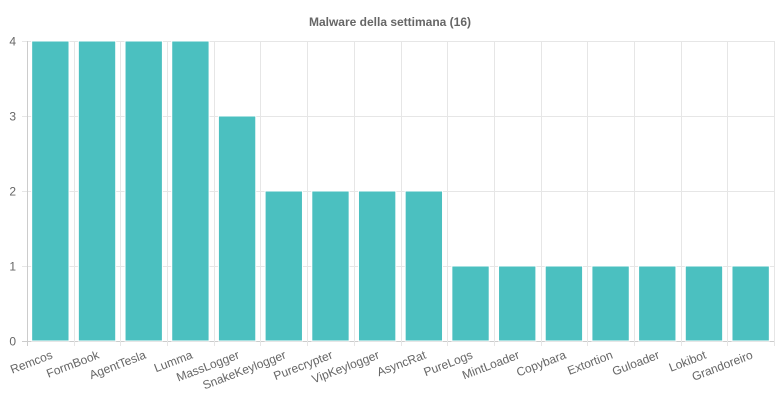 This screenshot has width=784, height=407. Describe the element at coordinates (541, 364) in the screenshot. I see `x-tick-label: Copybara` at that location.